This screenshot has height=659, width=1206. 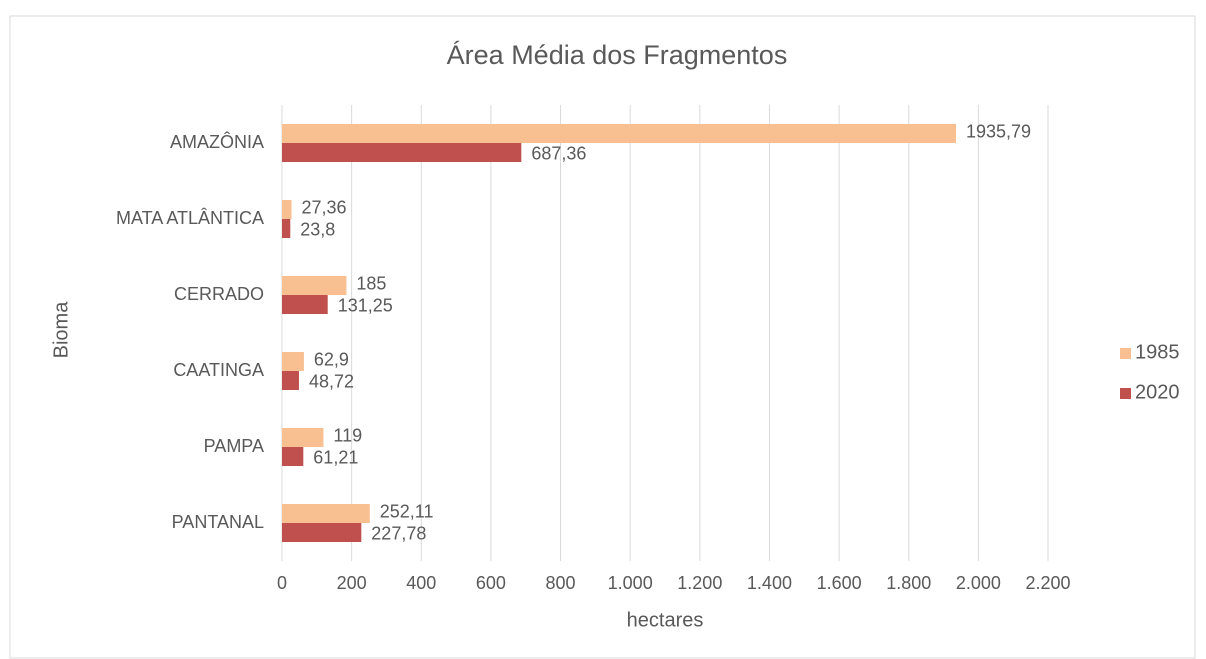 I want to click on data-label: 48,72, so click(x=331, y=381).